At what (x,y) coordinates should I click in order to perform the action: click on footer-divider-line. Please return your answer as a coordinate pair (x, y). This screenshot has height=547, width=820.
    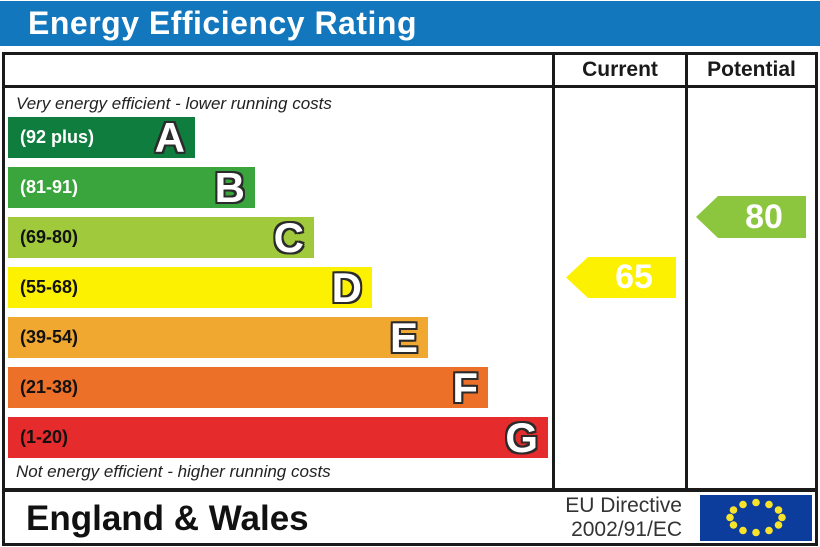
    Looking at the image, I should click on (410, 490).